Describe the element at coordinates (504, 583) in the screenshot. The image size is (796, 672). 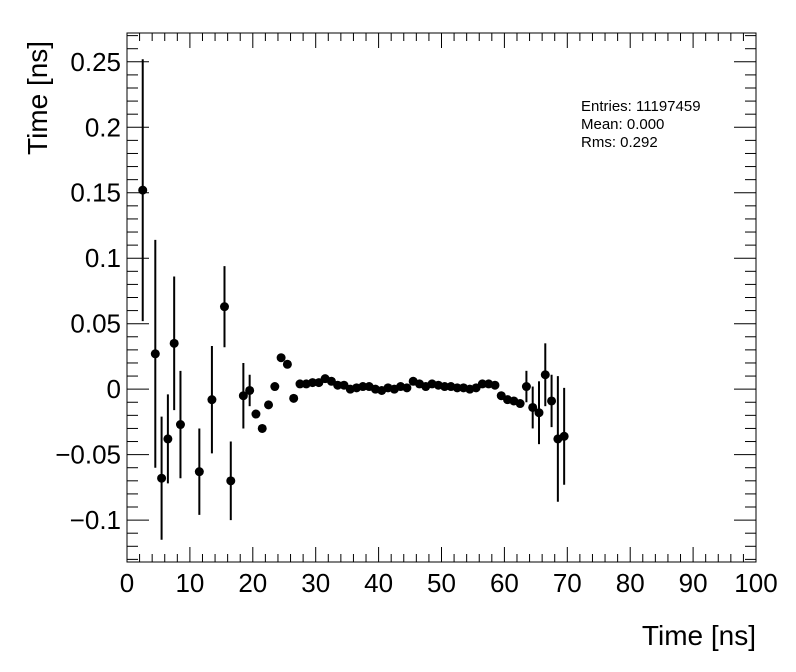
I see `x-tick-label: 60` at that location.